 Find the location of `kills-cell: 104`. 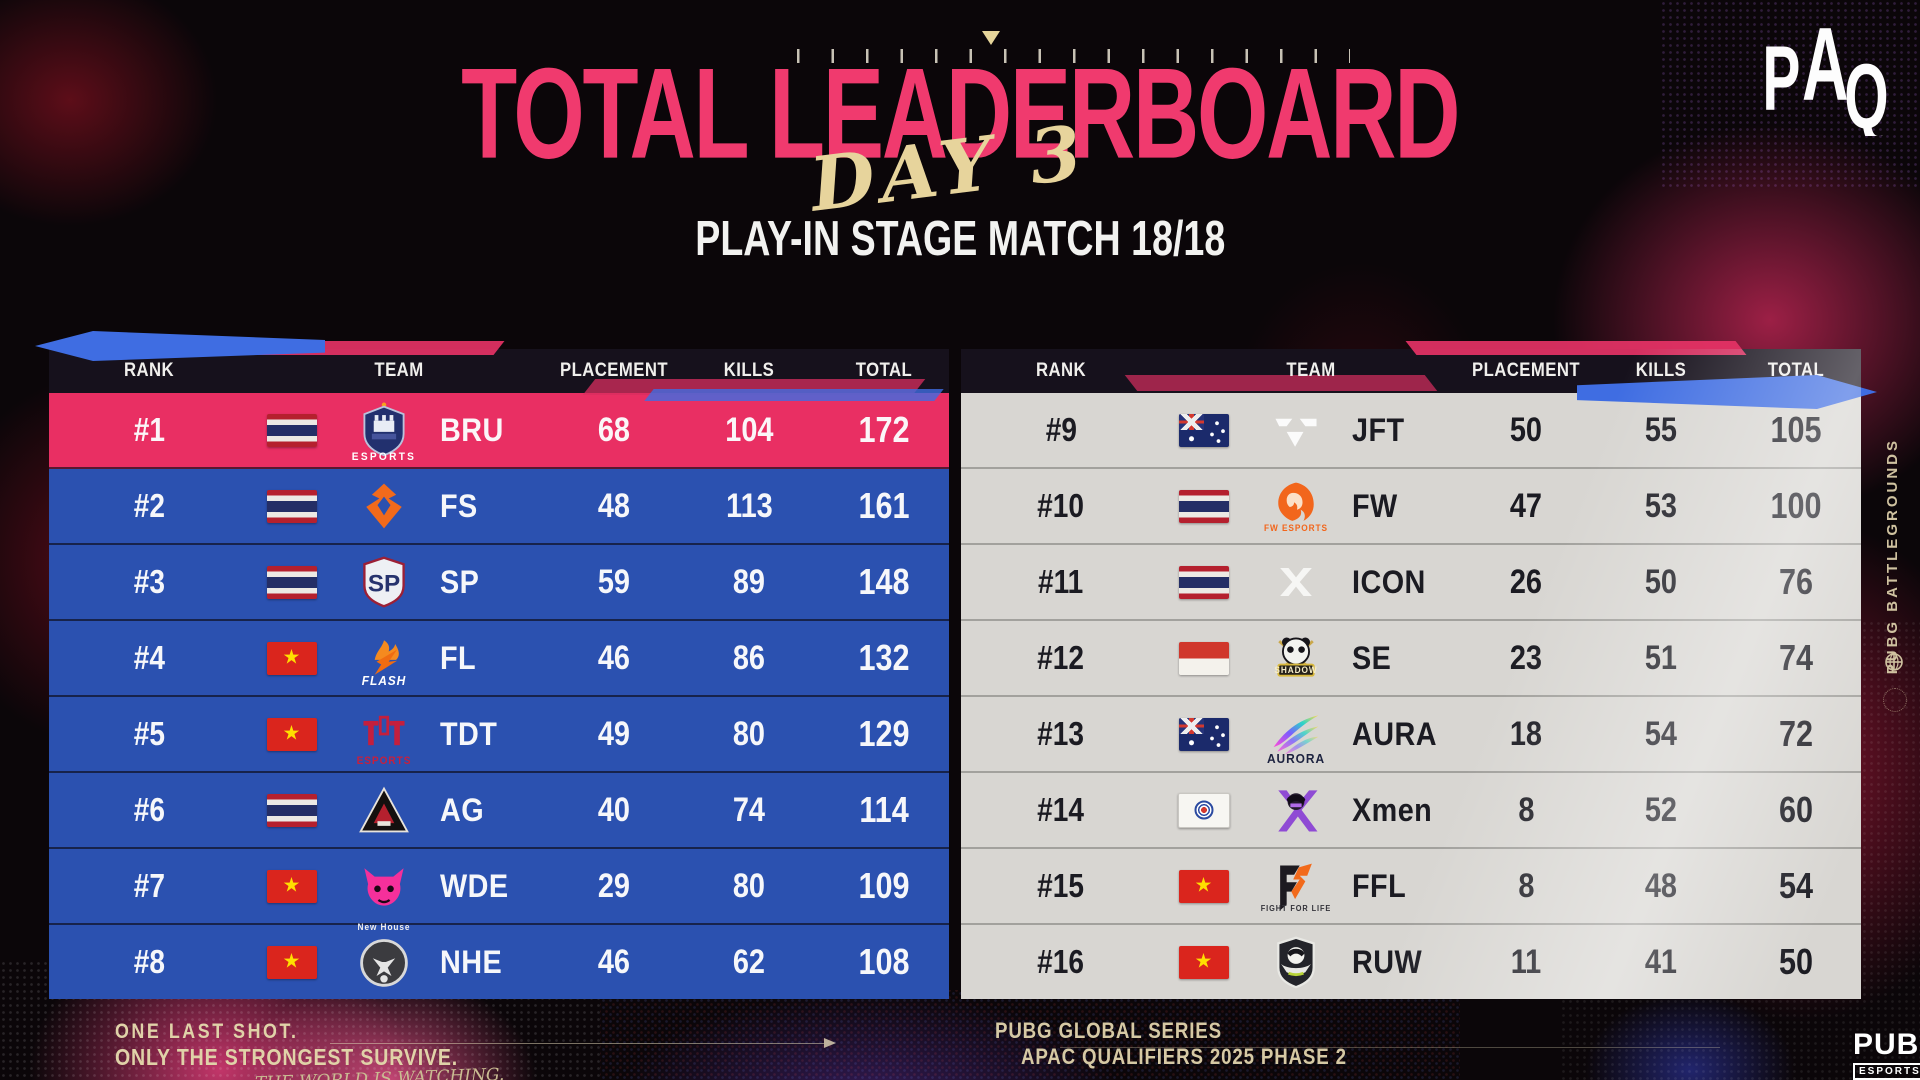

kills-cell: 104 is located at coordinates (749, 430).